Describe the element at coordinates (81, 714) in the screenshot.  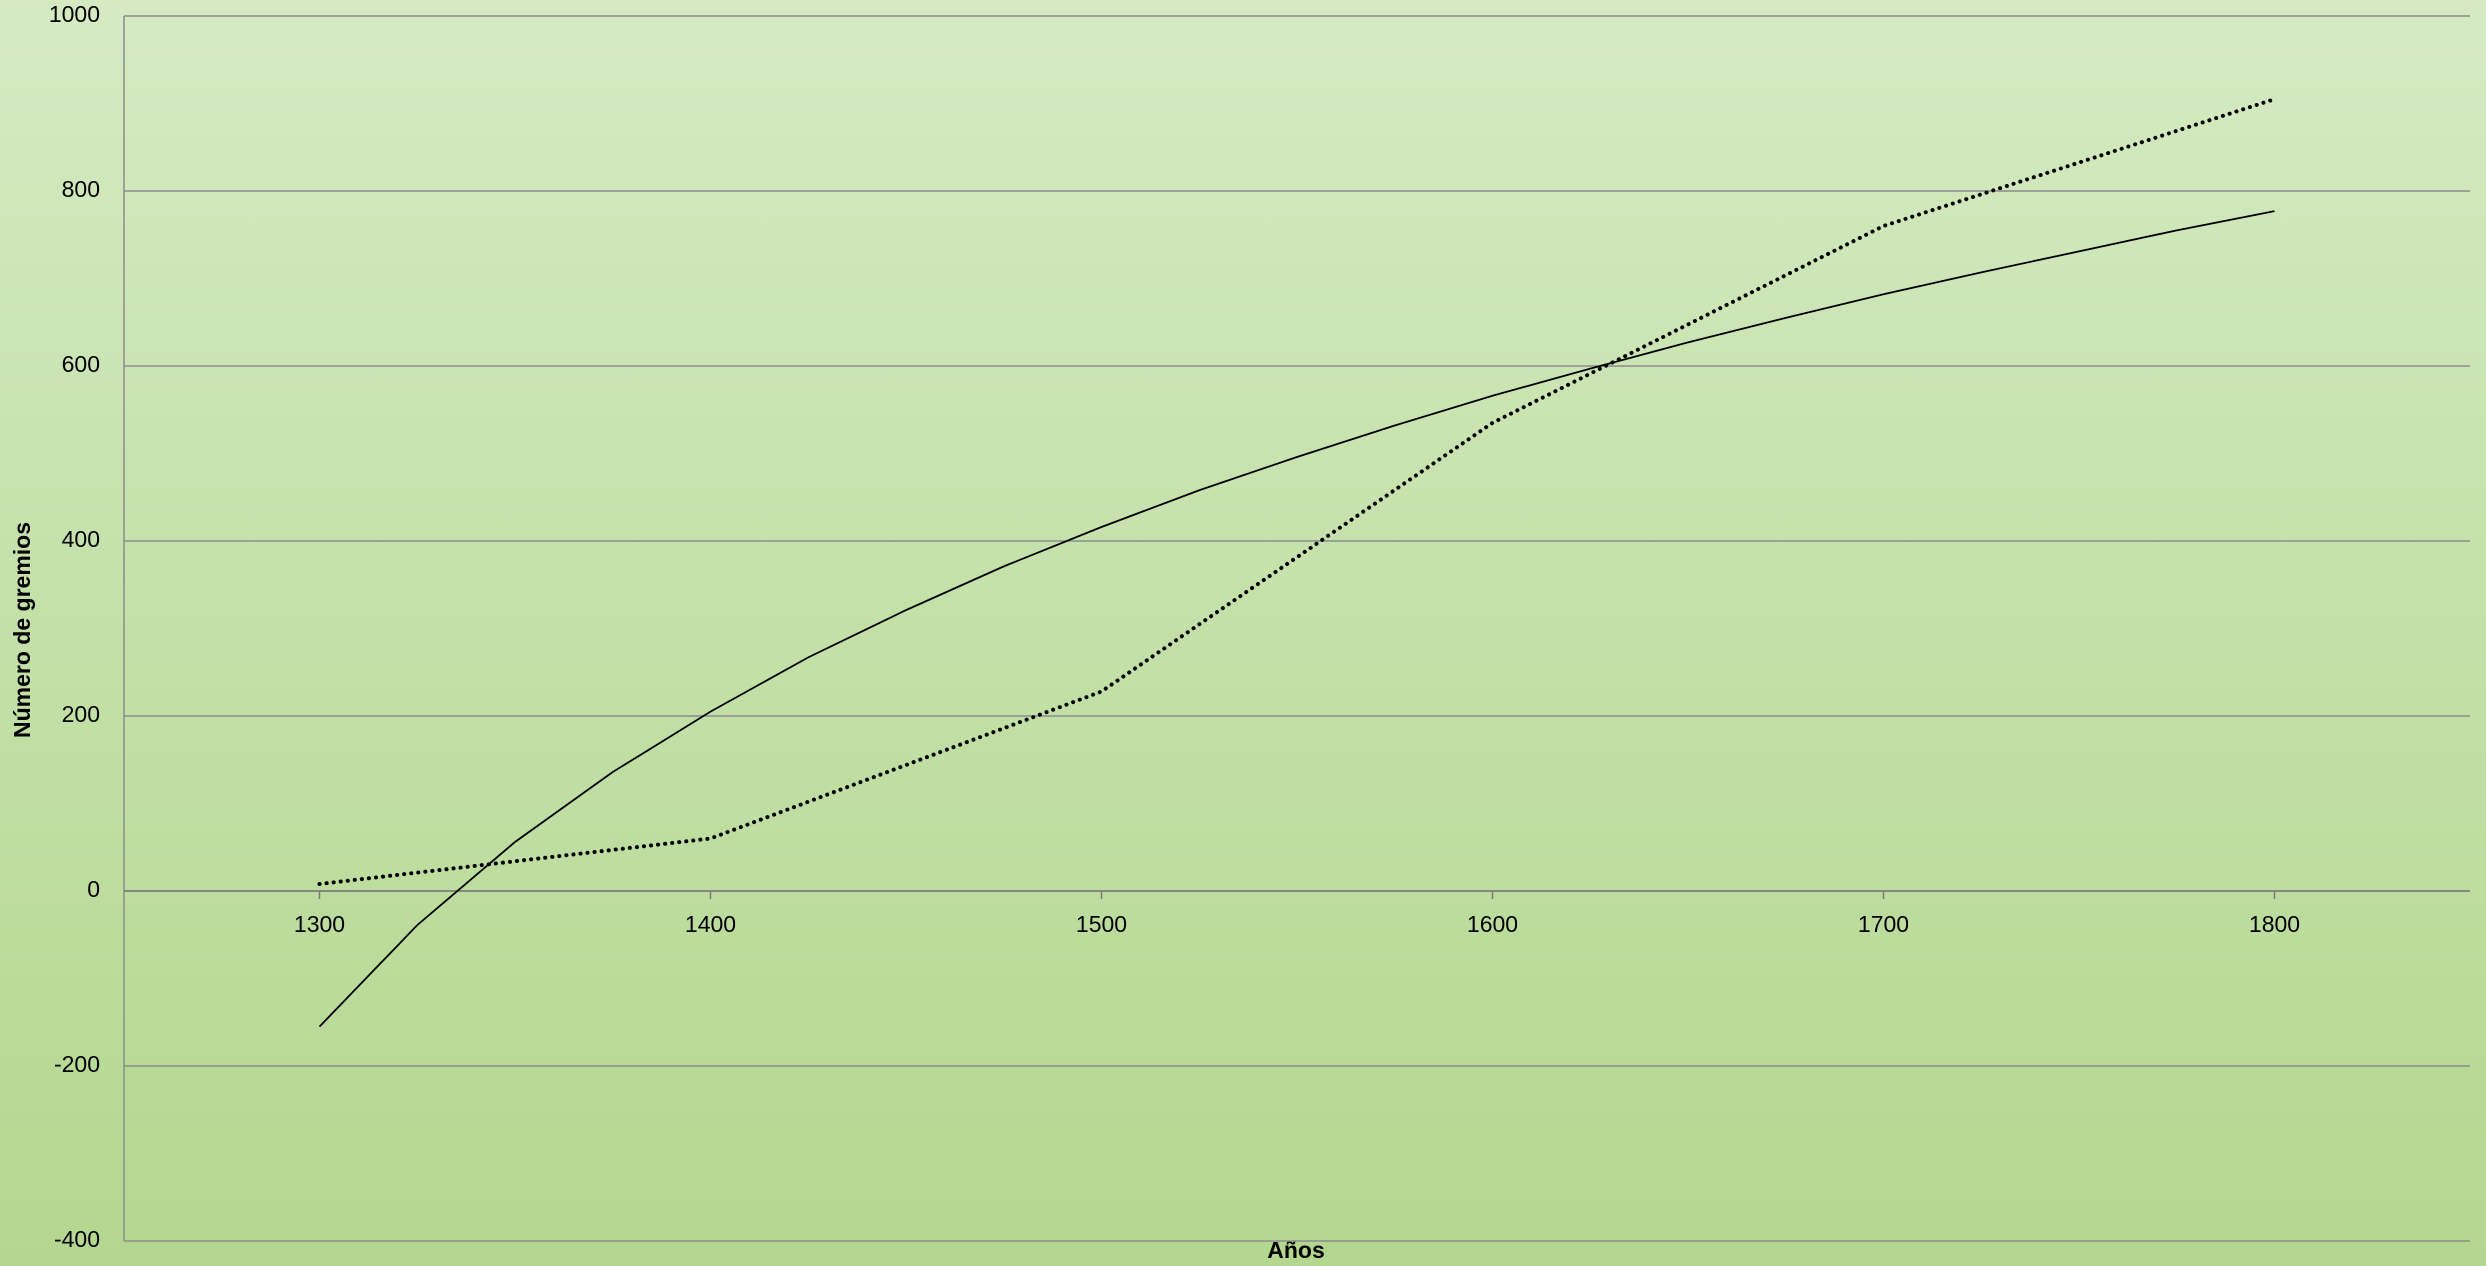
I see `y-tick-label: 200` at that location.